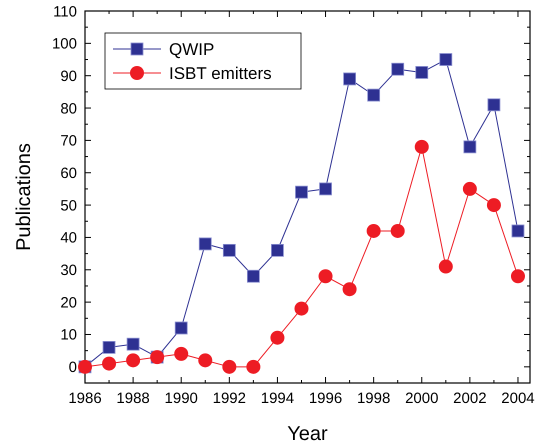 The height and width of the screenshot is (448, 539). I want to click on y-tick-label: 80, so click(68, 109).